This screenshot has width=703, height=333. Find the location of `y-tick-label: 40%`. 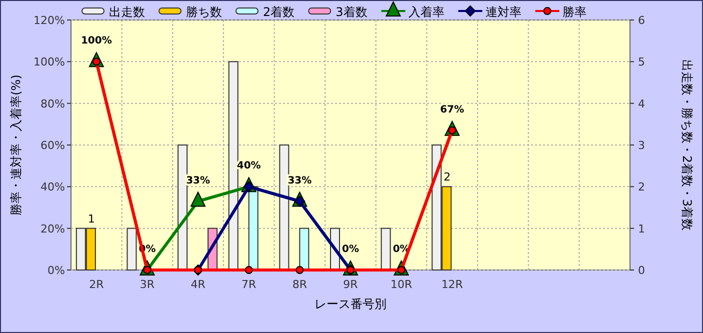

y-tick-label: 40% is located at coordinates (52, 187).